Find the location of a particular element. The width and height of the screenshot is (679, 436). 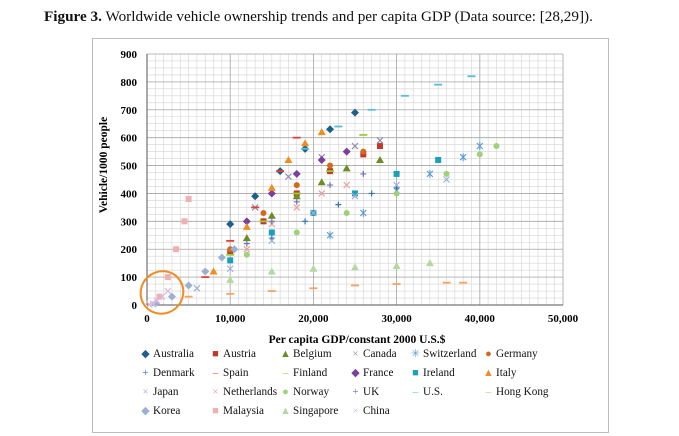

legend-item: ■ Austria is located at coordinates (233, 354).